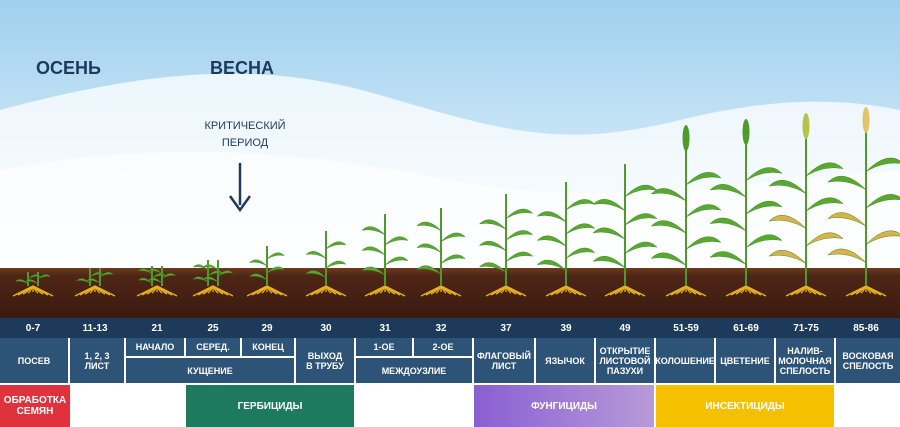 This screenshot has height=427, width=900. What do you see at coordinates (450, 328) in the screenshot?
I see `code-row` at bounding box center [450, 328].